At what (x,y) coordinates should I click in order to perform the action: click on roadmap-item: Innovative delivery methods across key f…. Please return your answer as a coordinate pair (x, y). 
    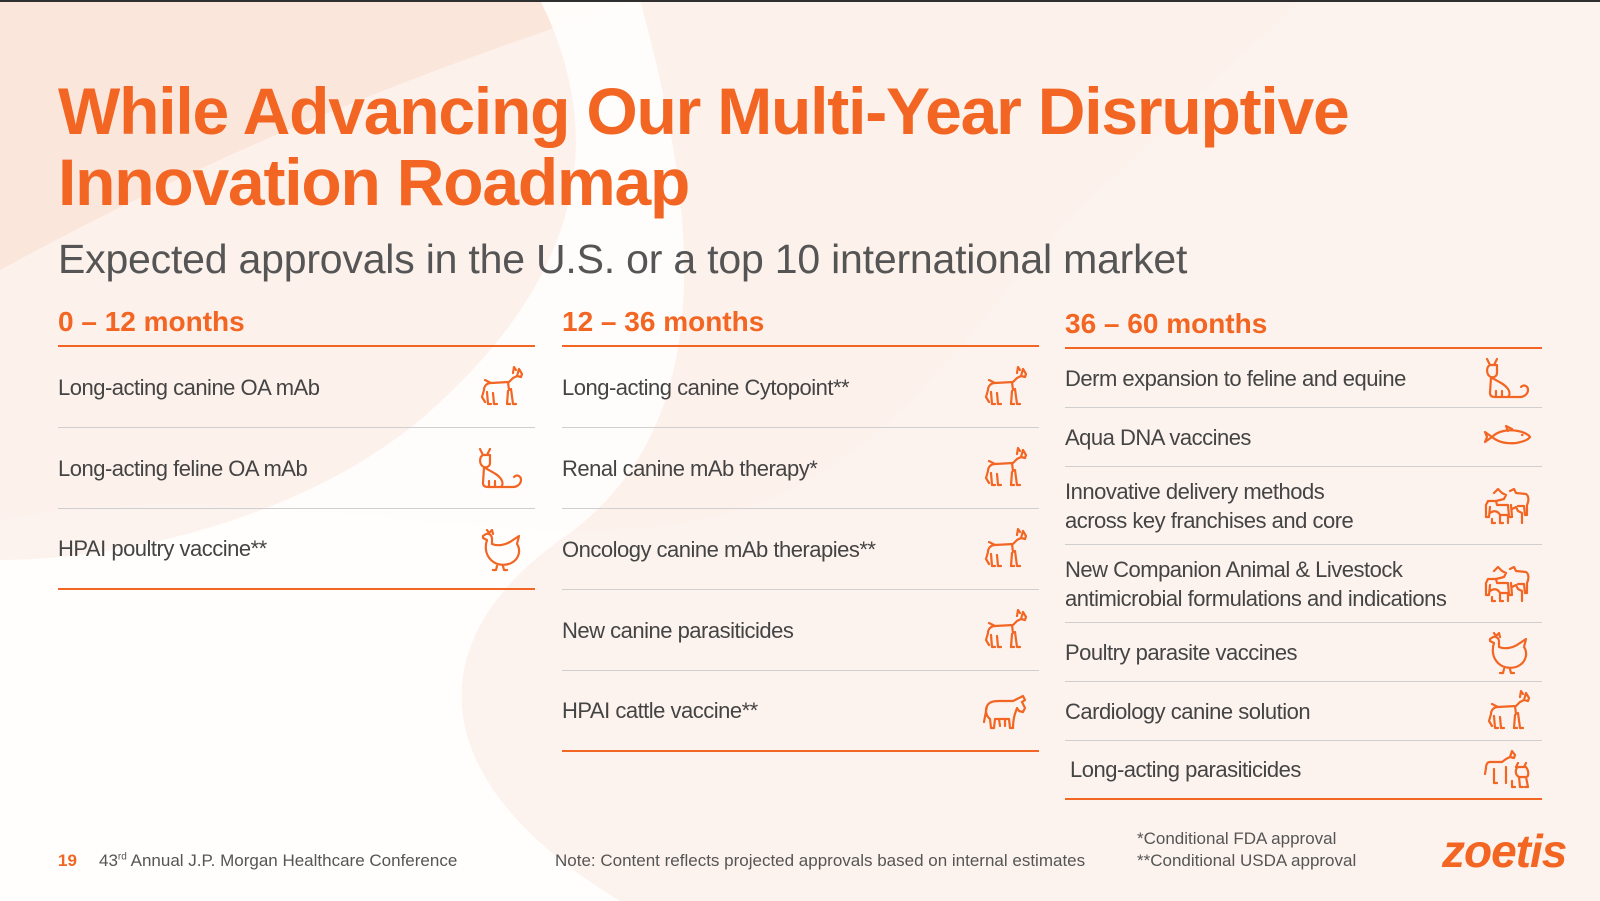
    Looking at the image, I should click on (1303, 506).